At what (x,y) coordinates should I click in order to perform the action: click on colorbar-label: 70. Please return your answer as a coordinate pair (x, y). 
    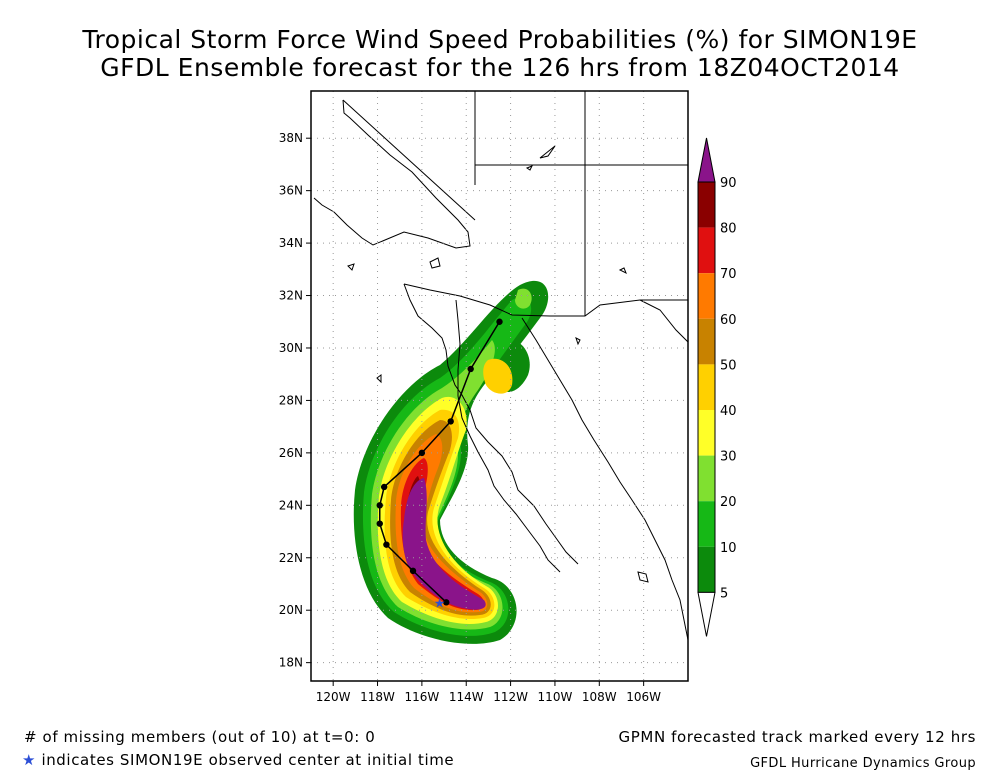
    Looking at the image, I should click on (728, 274).